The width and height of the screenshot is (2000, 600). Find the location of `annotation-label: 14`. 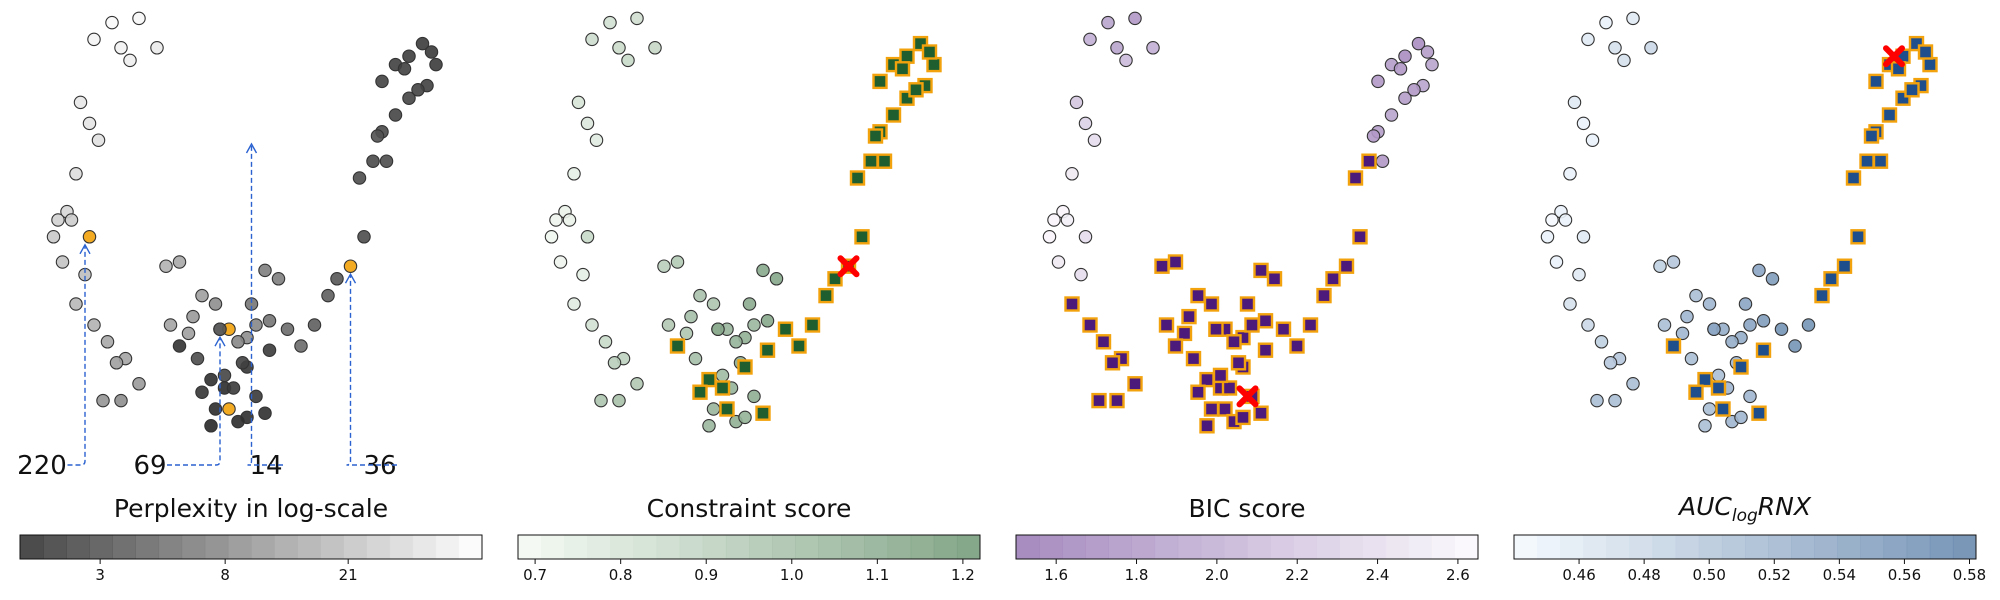

annotation-label: 14 is located at coordinates (265, 466).